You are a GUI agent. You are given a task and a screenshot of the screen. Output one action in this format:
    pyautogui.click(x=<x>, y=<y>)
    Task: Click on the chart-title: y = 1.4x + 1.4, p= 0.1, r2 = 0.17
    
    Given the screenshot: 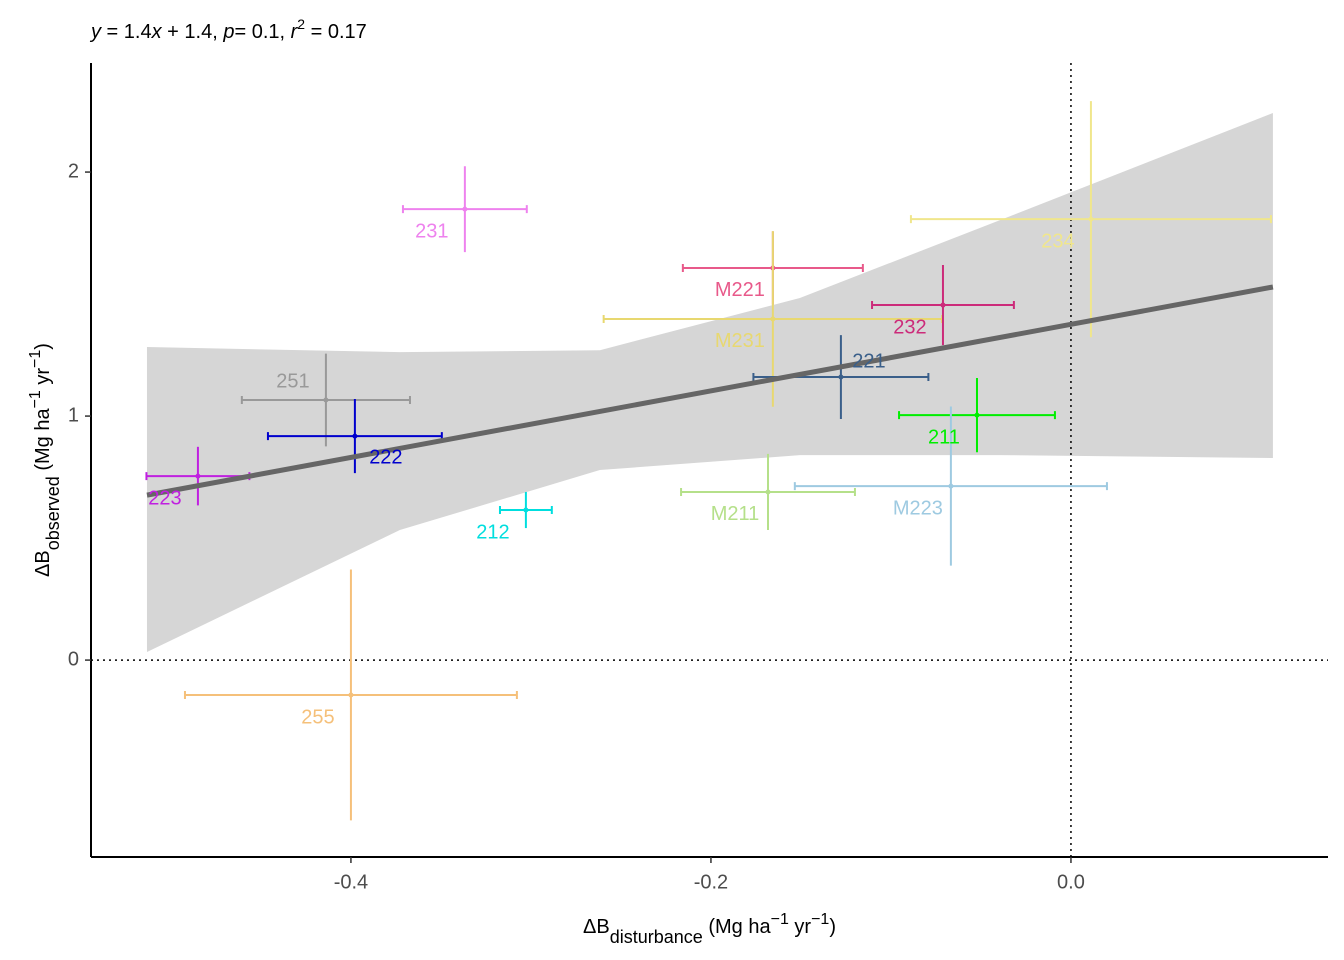 What is the action you would take?
    pyautogui.click(x=228, y=30)
    